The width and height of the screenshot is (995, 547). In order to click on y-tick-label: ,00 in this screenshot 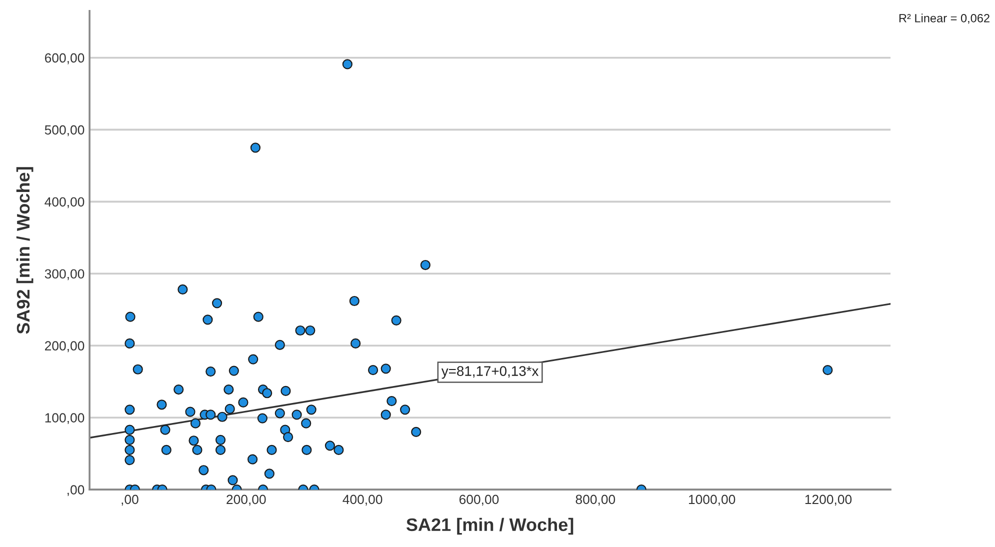, I will do `click(76, 490)`.